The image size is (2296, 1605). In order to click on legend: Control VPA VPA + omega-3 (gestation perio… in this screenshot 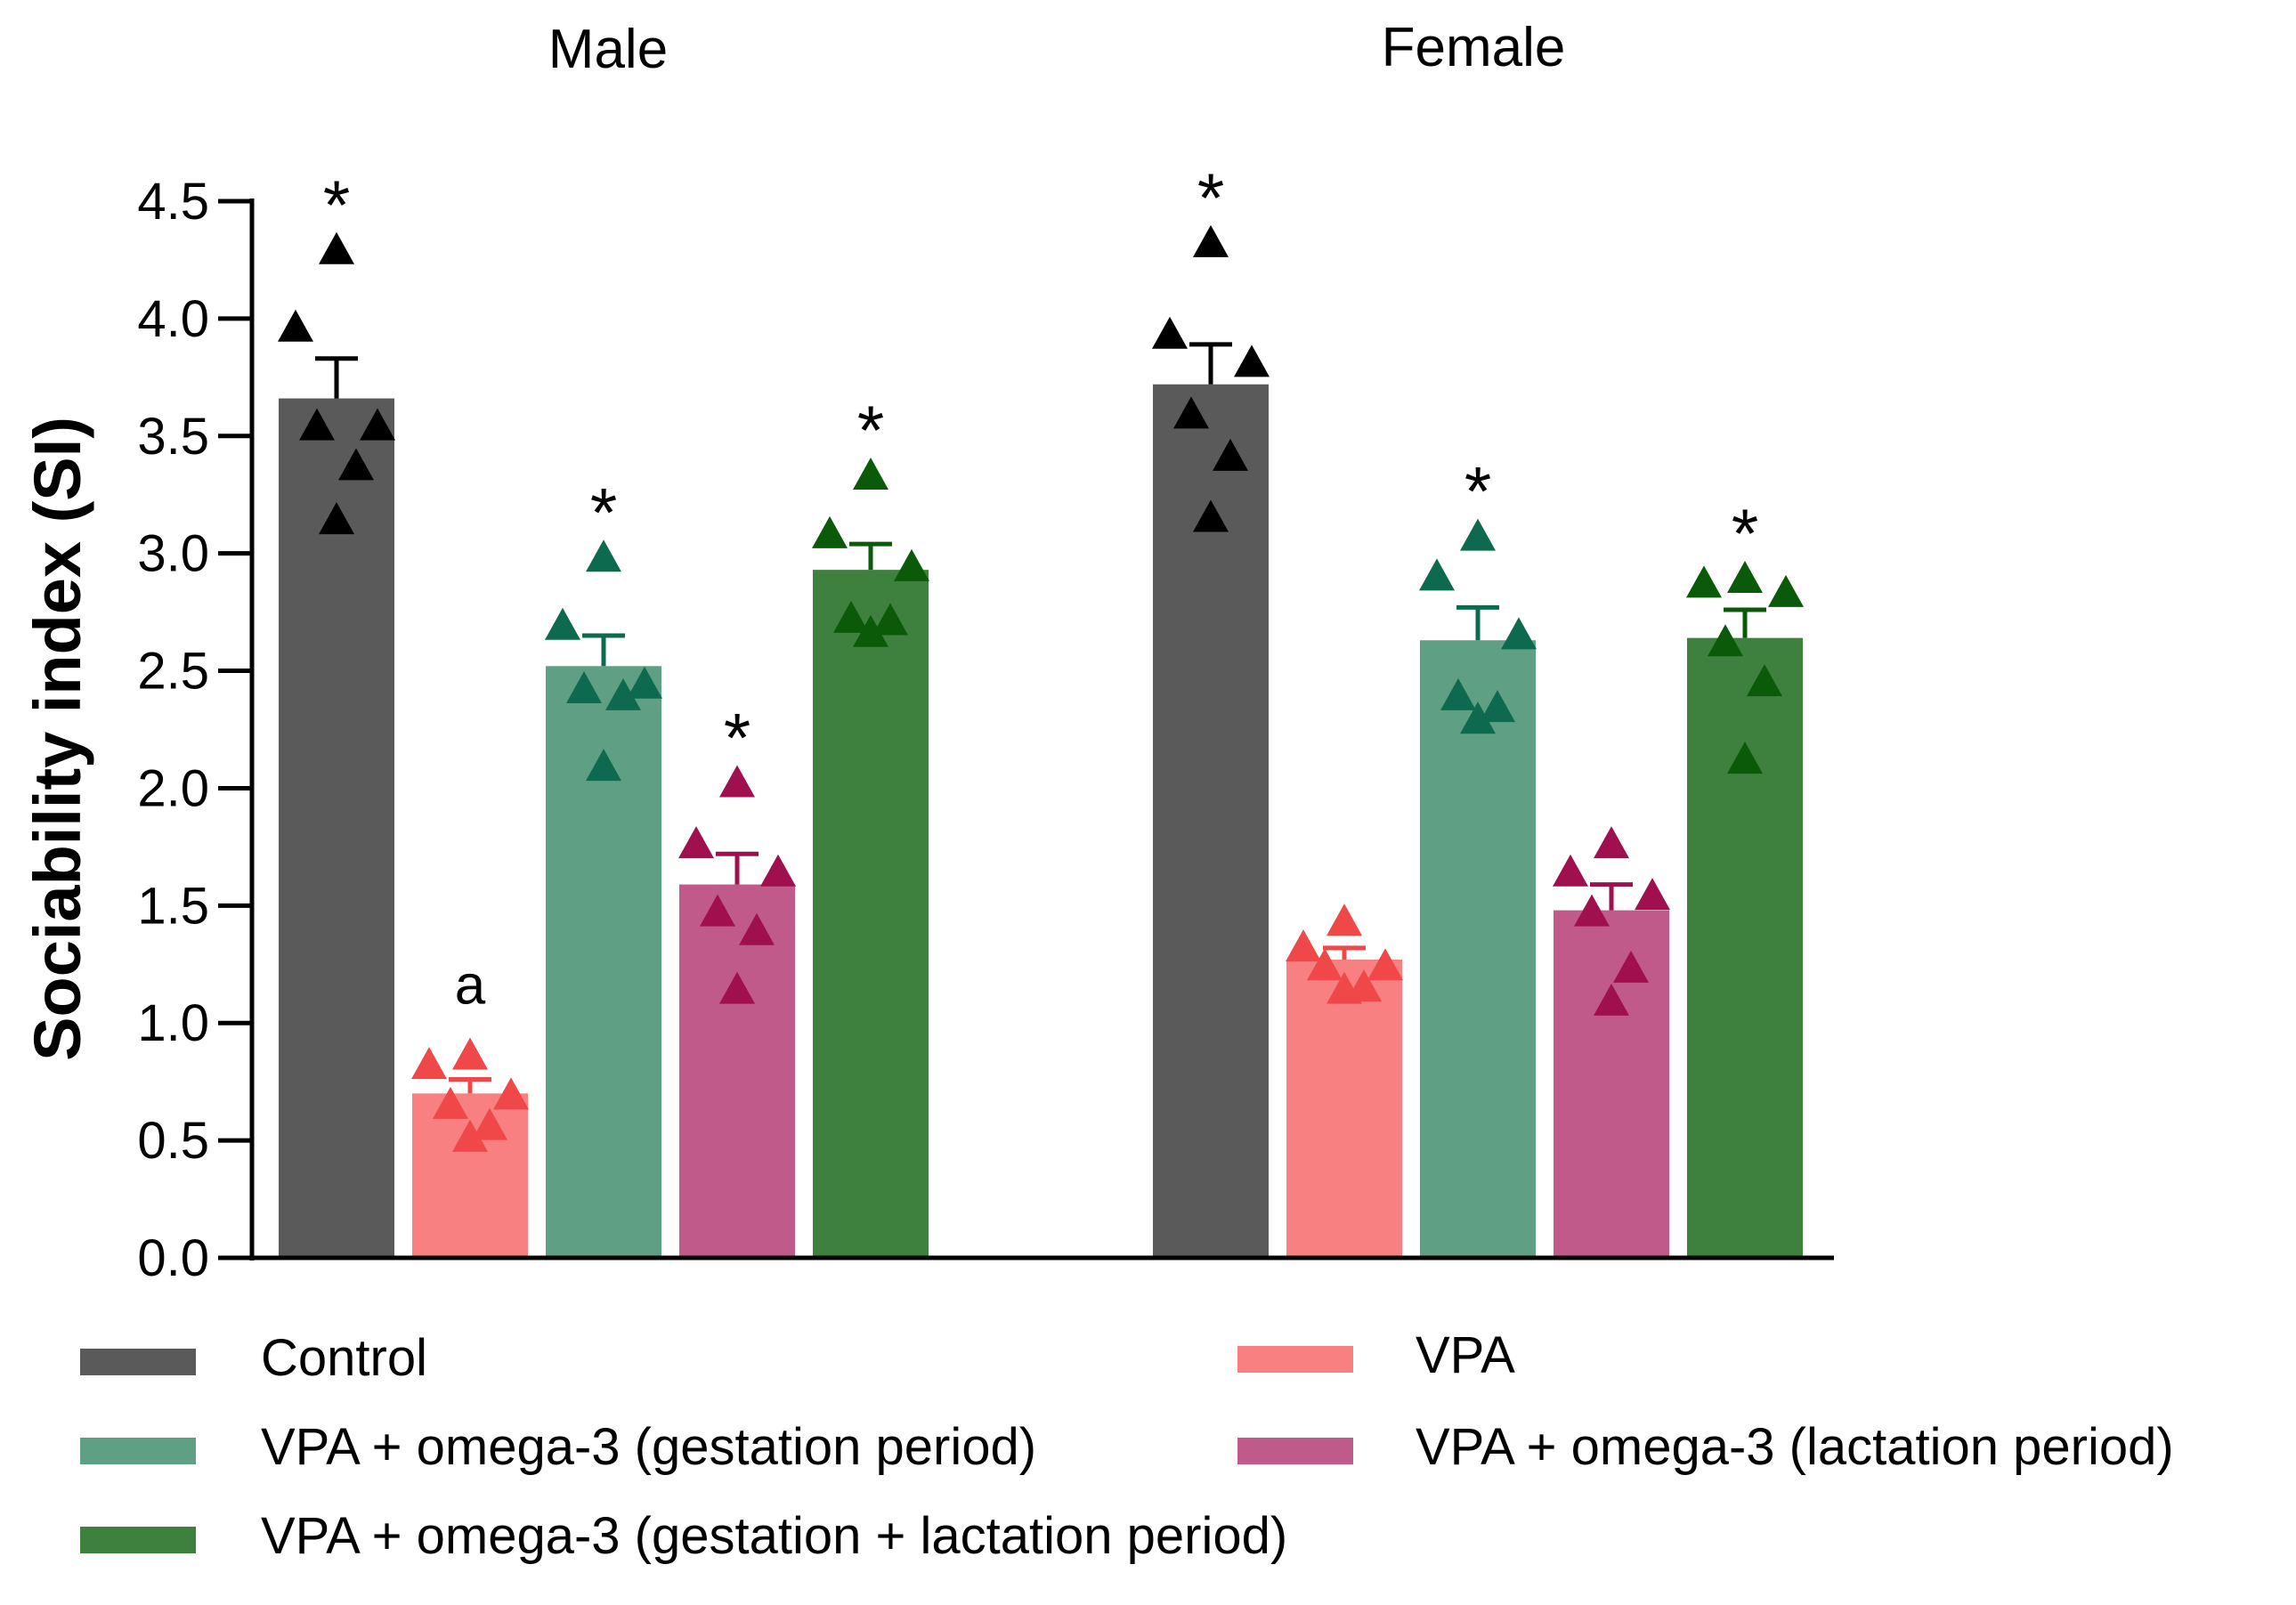, I will do `click(1127, 1445)`.